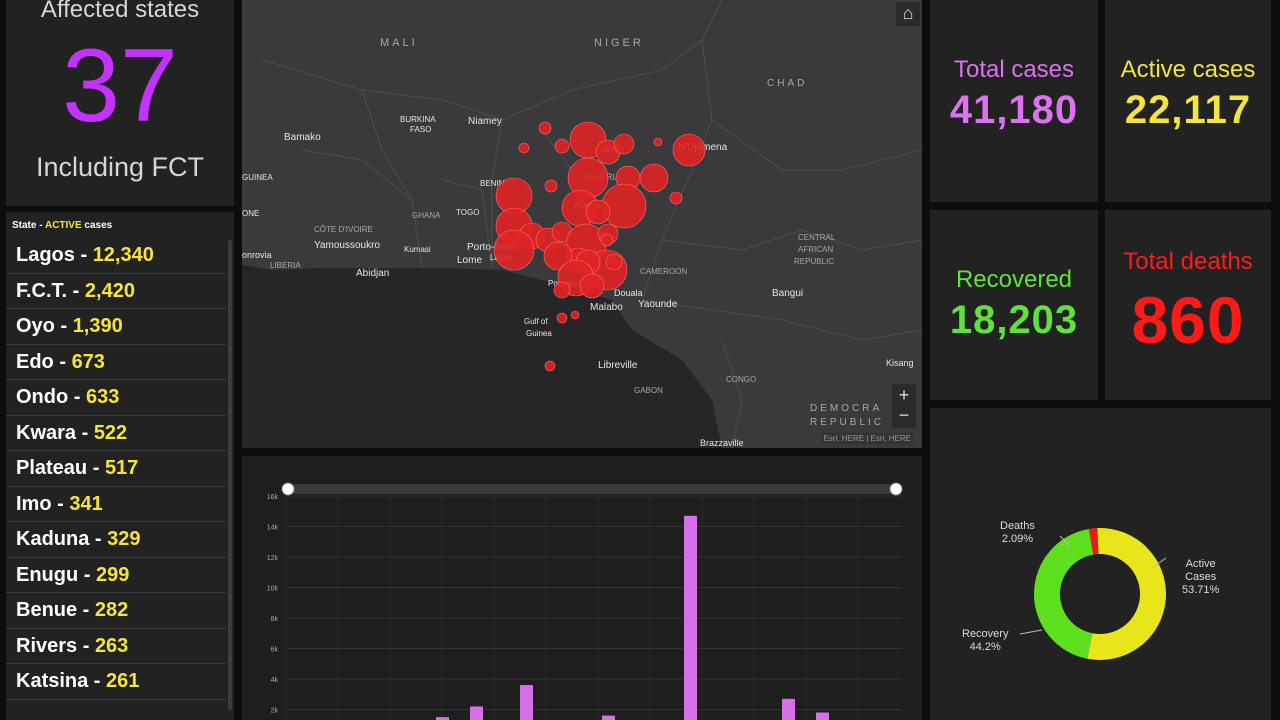 The image size is (1280, 720). I want to click on state-active-count: 282, so click(111, 610).